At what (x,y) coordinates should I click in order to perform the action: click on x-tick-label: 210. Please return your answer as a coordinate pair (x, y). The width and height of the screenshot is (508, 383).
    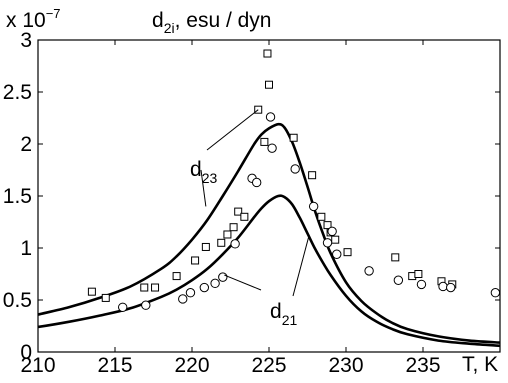
    Looking at the image, I should click on (37, 365).